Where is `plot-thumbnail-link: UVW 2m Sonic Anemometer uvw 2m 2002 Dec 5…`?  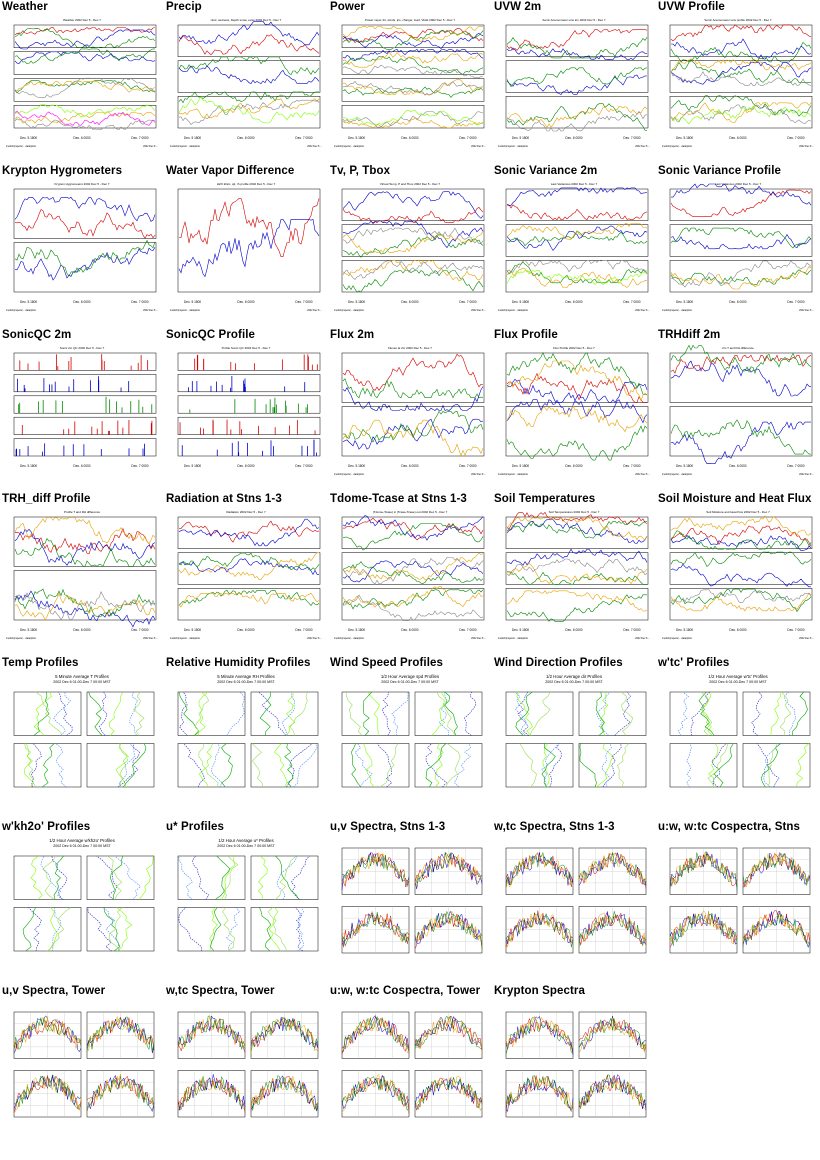 plot-thumbnail-link: UVW 2m Sonic Anemometer uvw 2m 2002 Dec 5… is located at coordinates (574, 82).